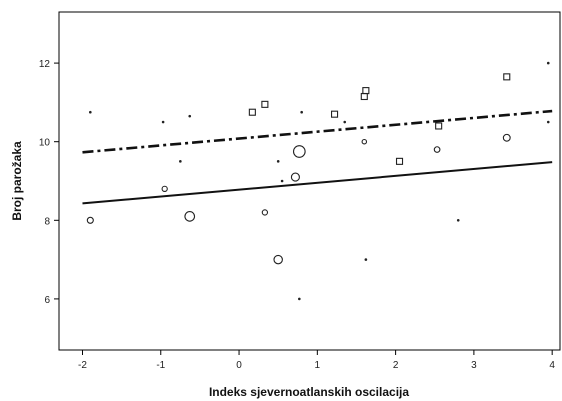  Describe the element at coordinates (552, 365) in the screenshot. I see `x-tick-label: 4` at that location.